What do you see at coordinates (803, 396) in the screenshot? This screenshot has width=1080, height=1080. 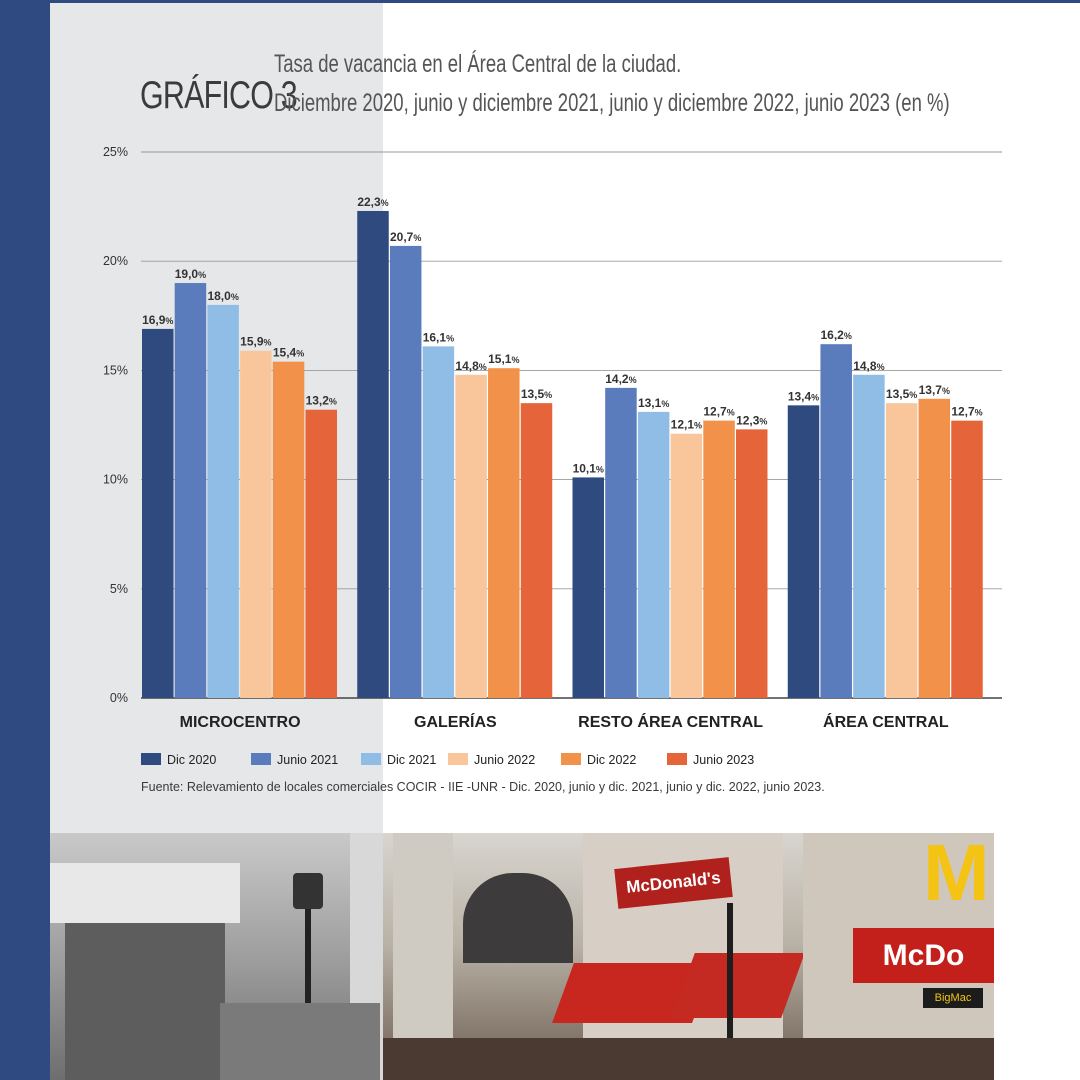 I see `data-label: 13,4%` at bounding box center [803, 396].